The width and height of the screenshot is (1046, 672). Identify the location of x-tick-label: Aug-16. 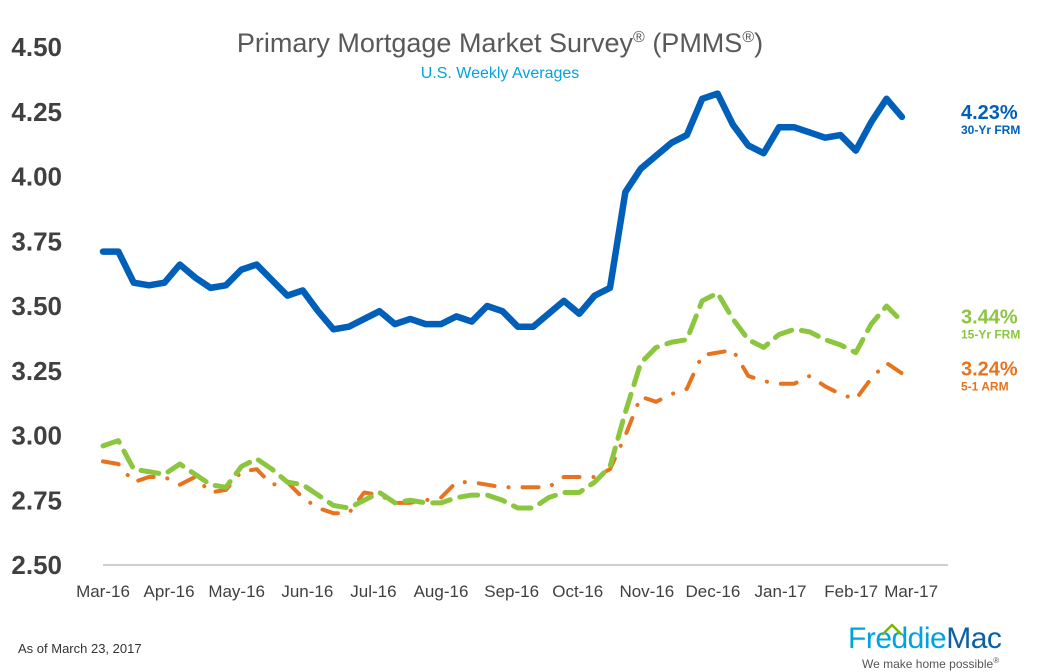
(441, 591).